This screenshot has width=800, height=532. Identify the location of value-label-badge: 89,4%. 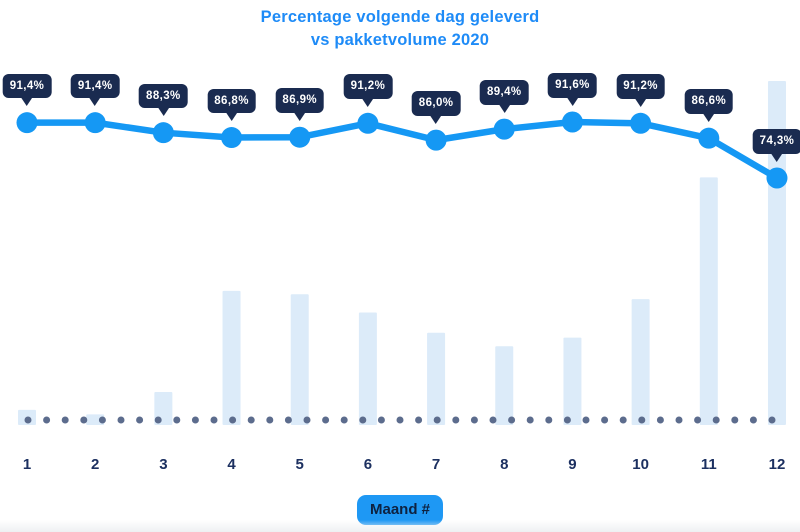
(504, 92).